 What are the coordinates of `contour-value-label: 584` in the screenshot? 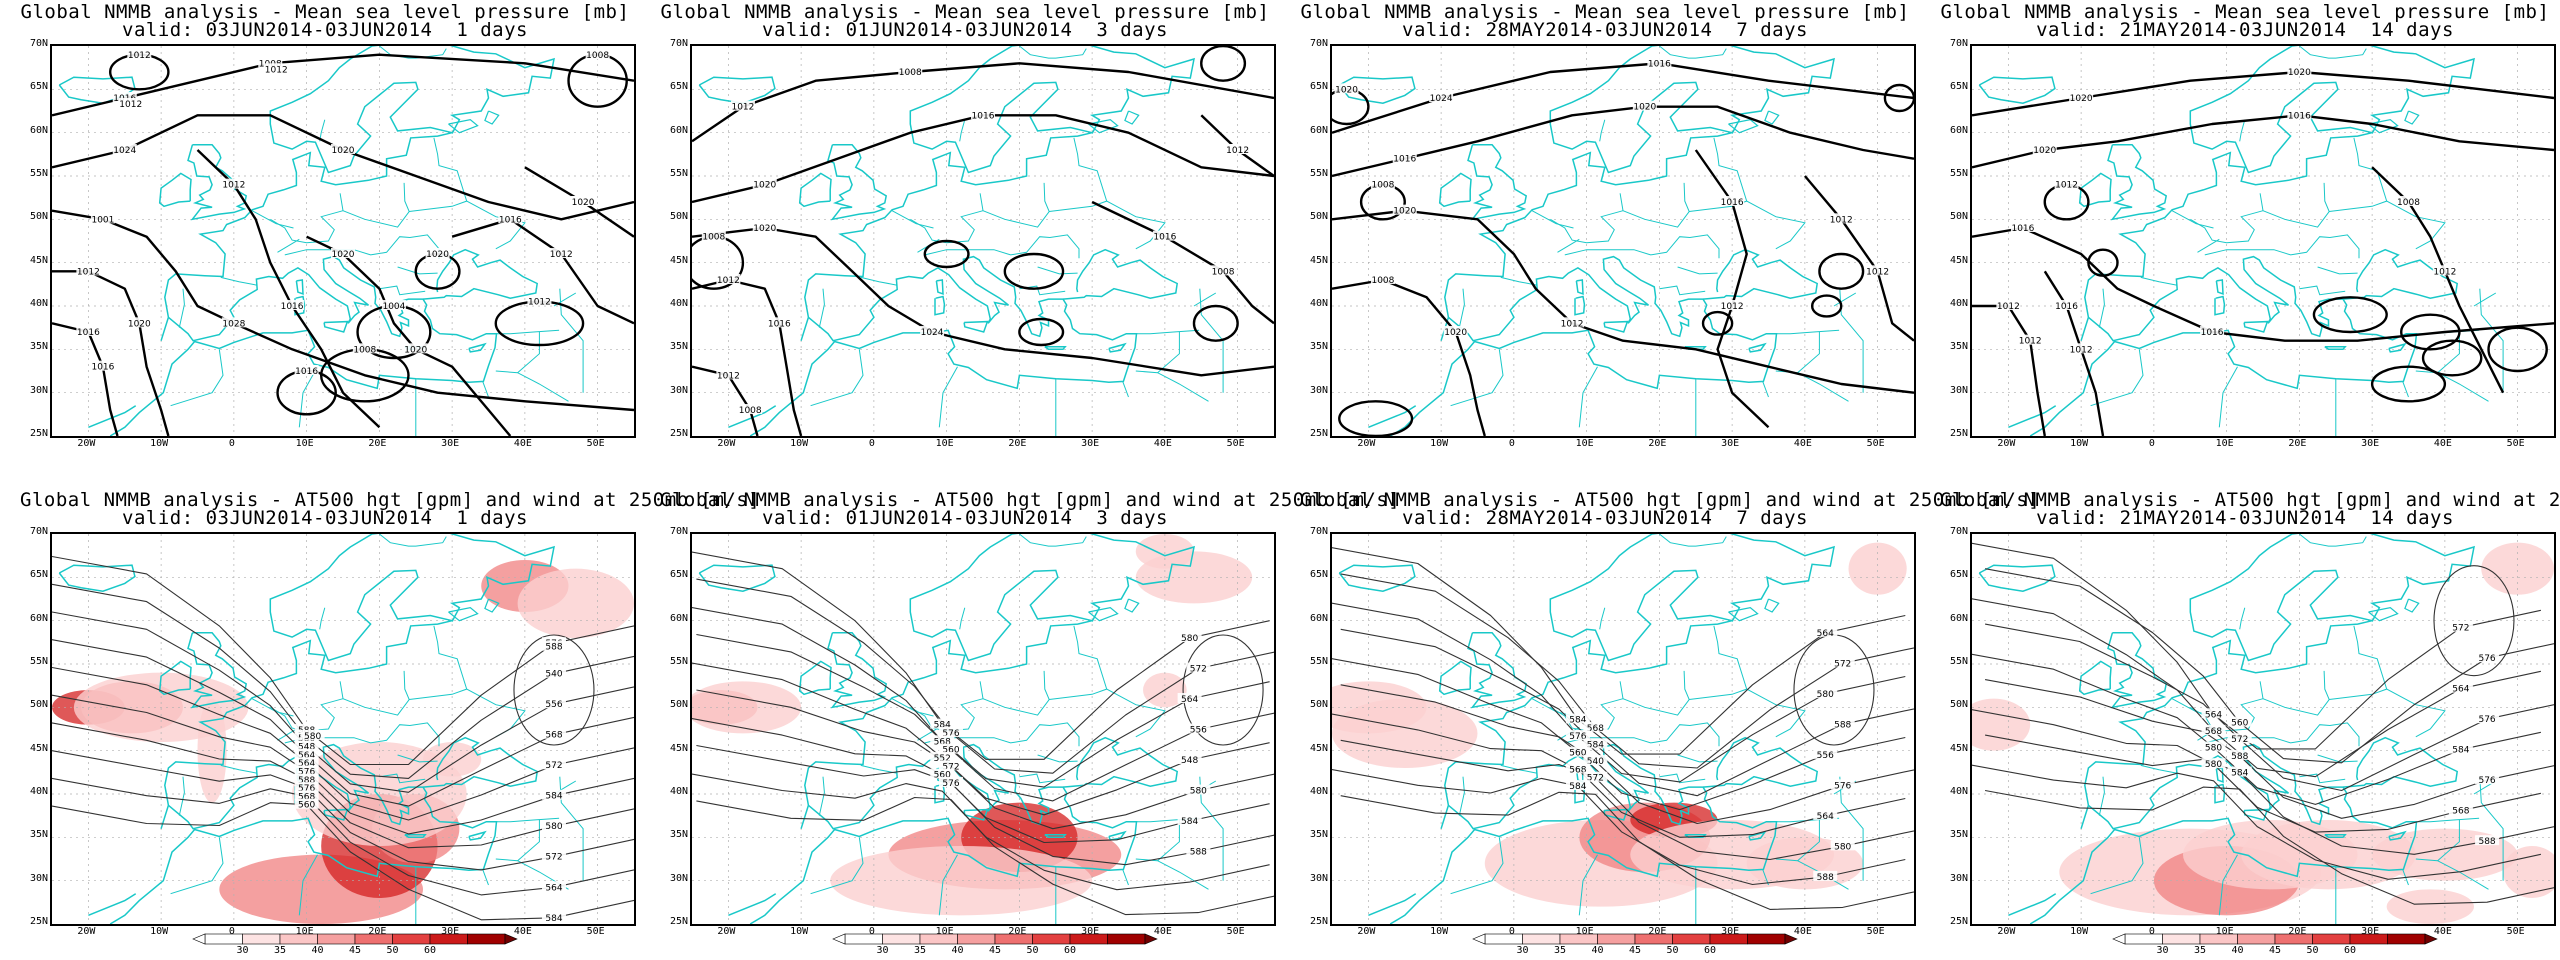 It's located at (553, 797).